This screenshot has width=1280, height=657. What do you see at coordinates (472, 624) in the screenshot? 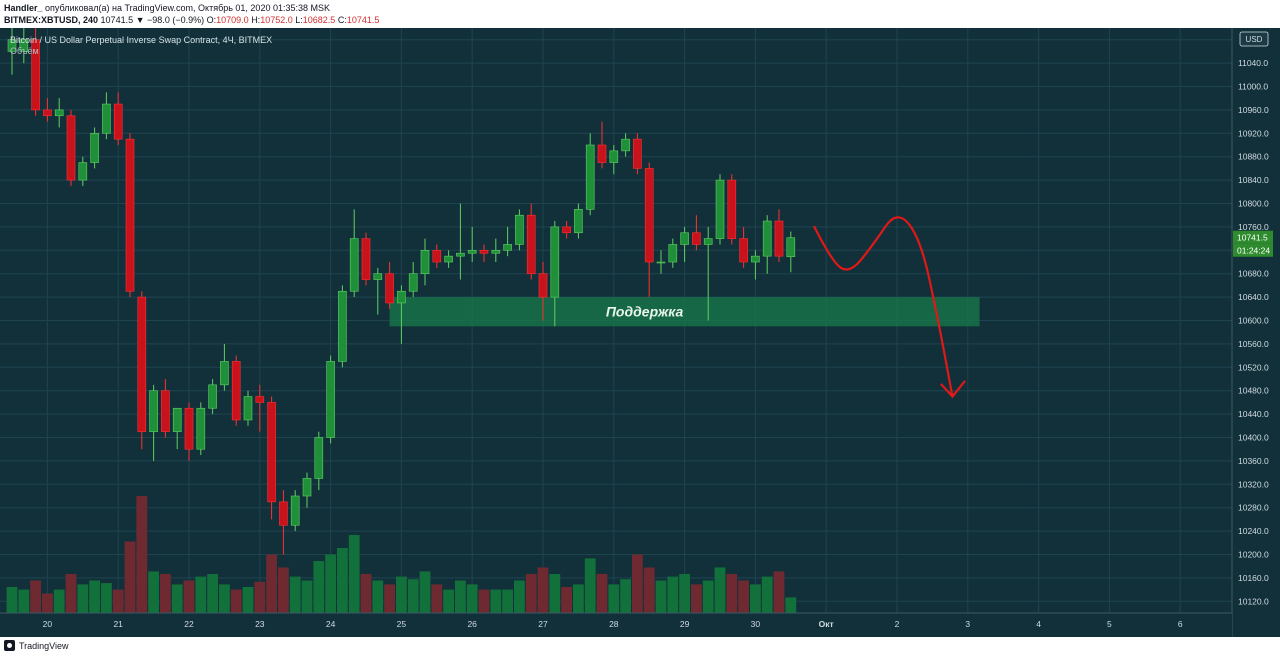
I see `time-tick-label: 26` at bounding box center [472, 624].